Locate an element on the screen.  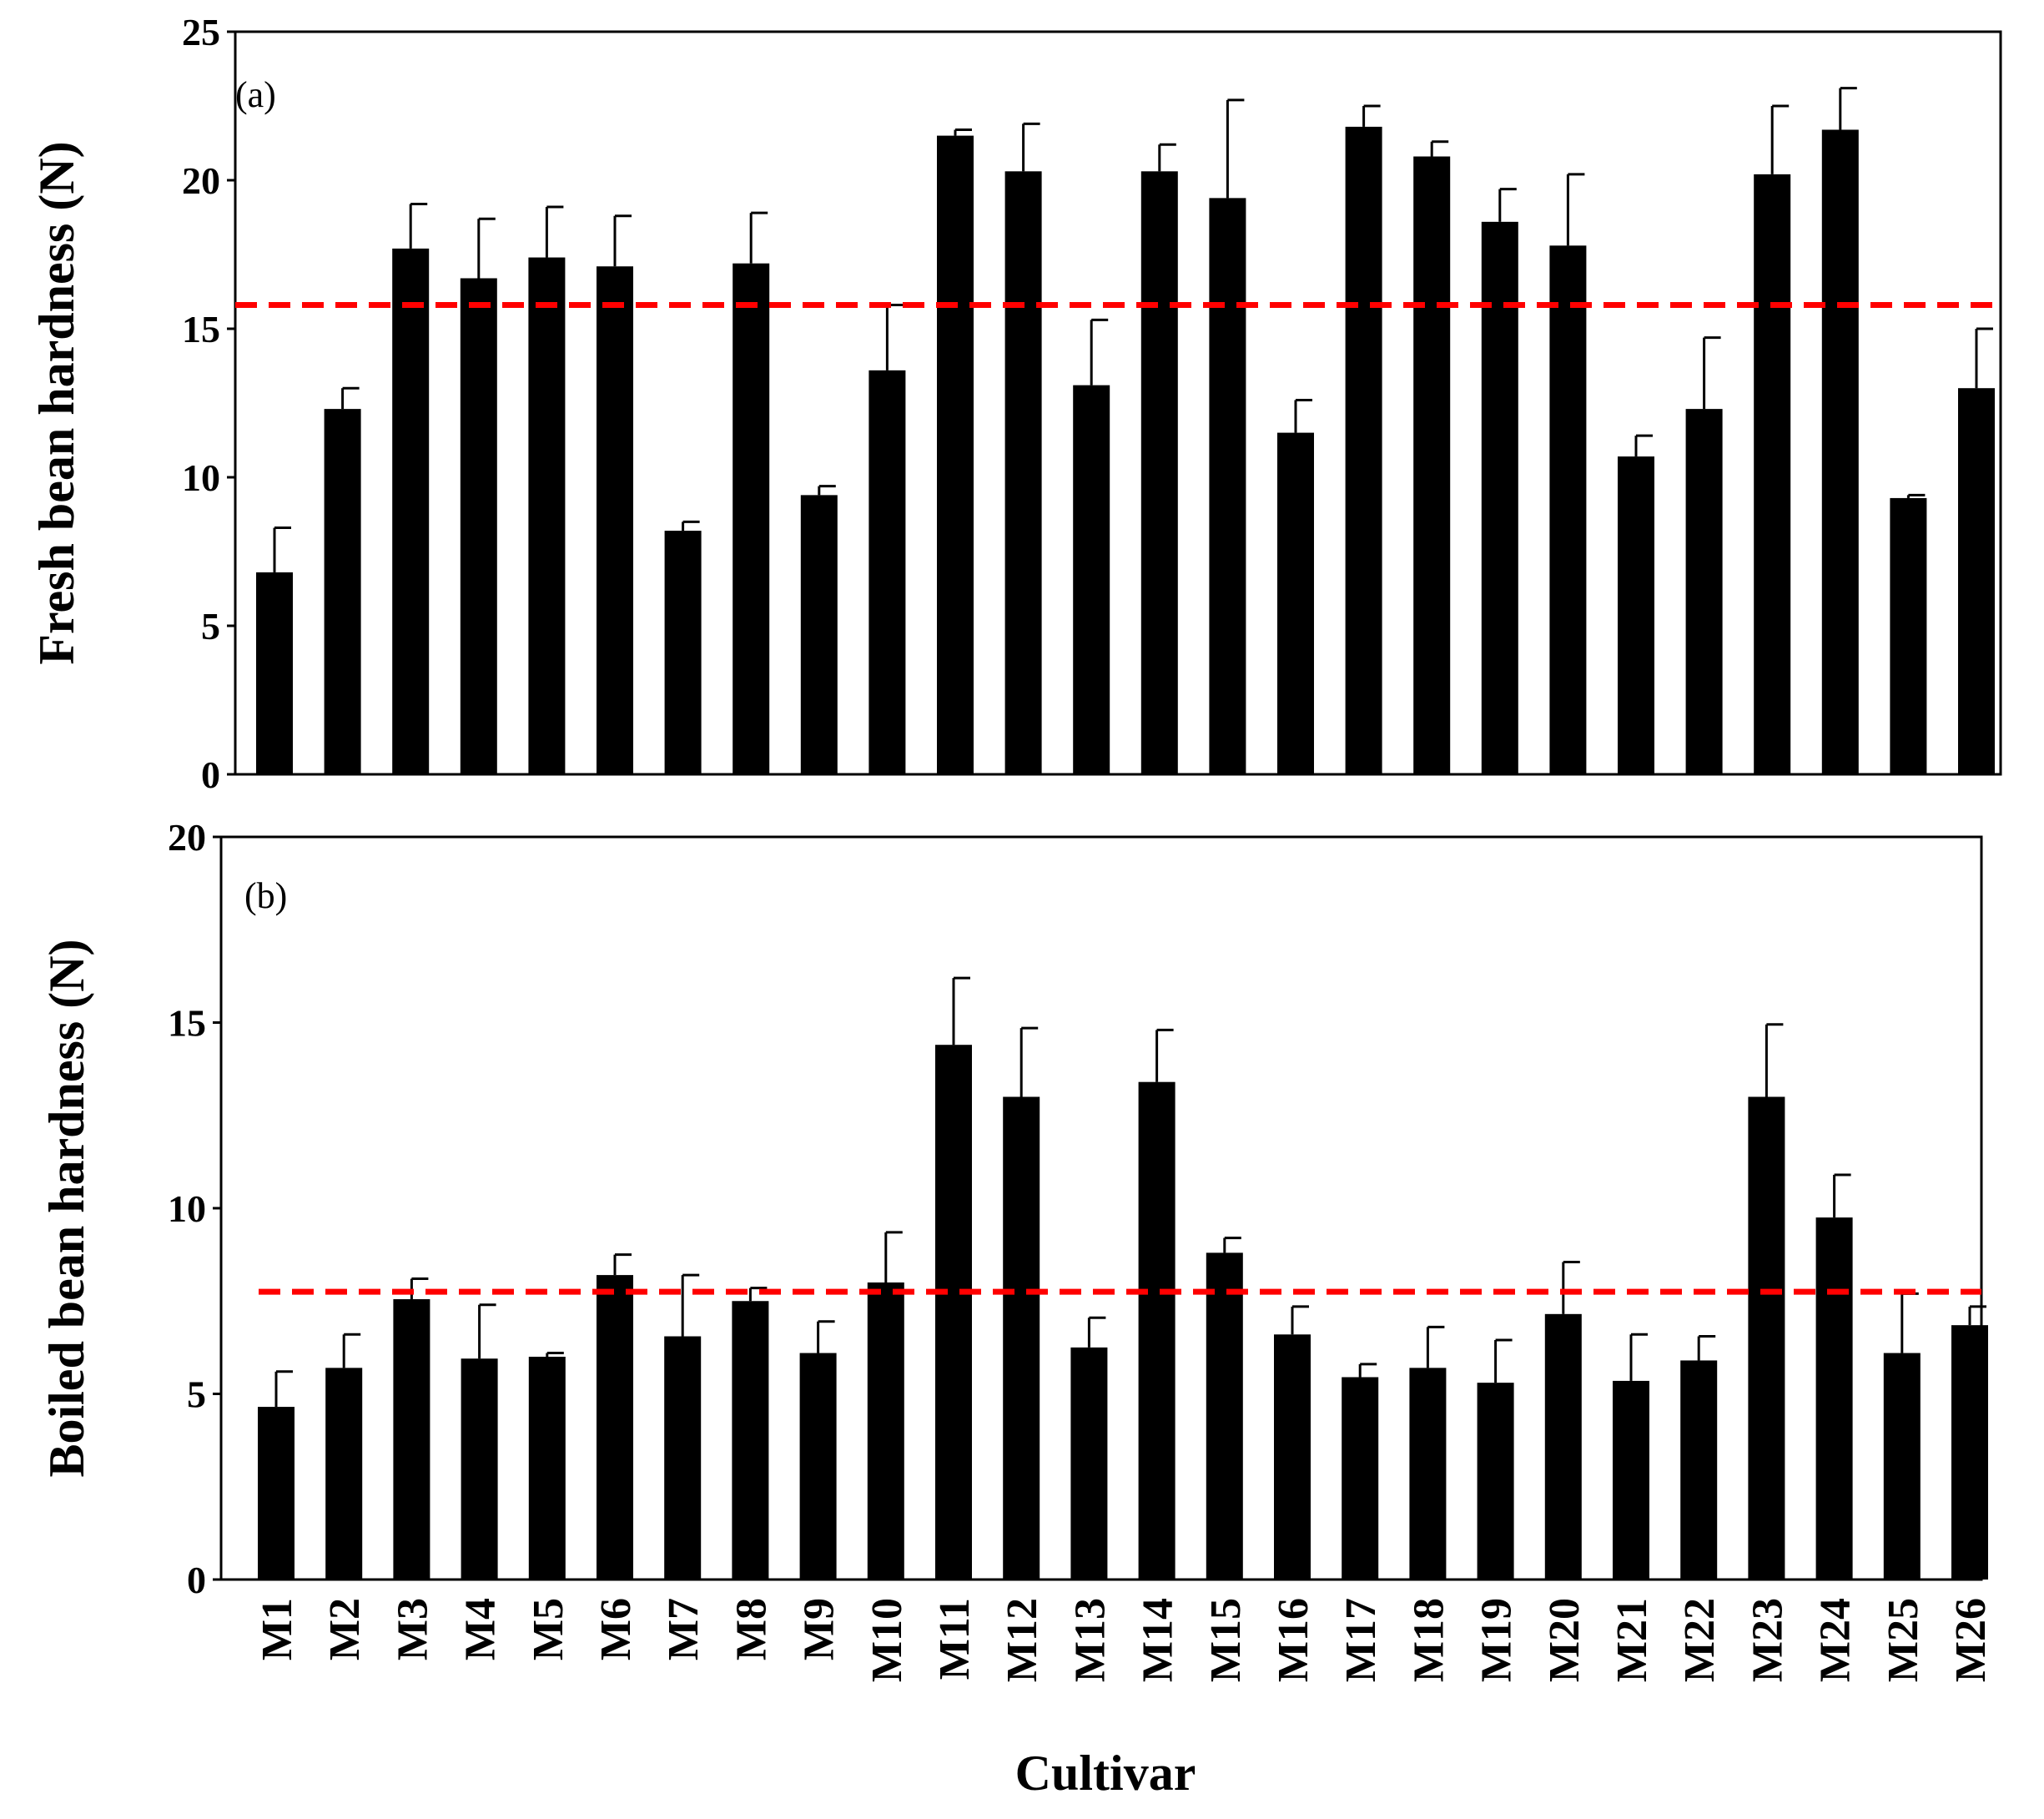
bar-b-M7 is located at coordinates (683, 1458).